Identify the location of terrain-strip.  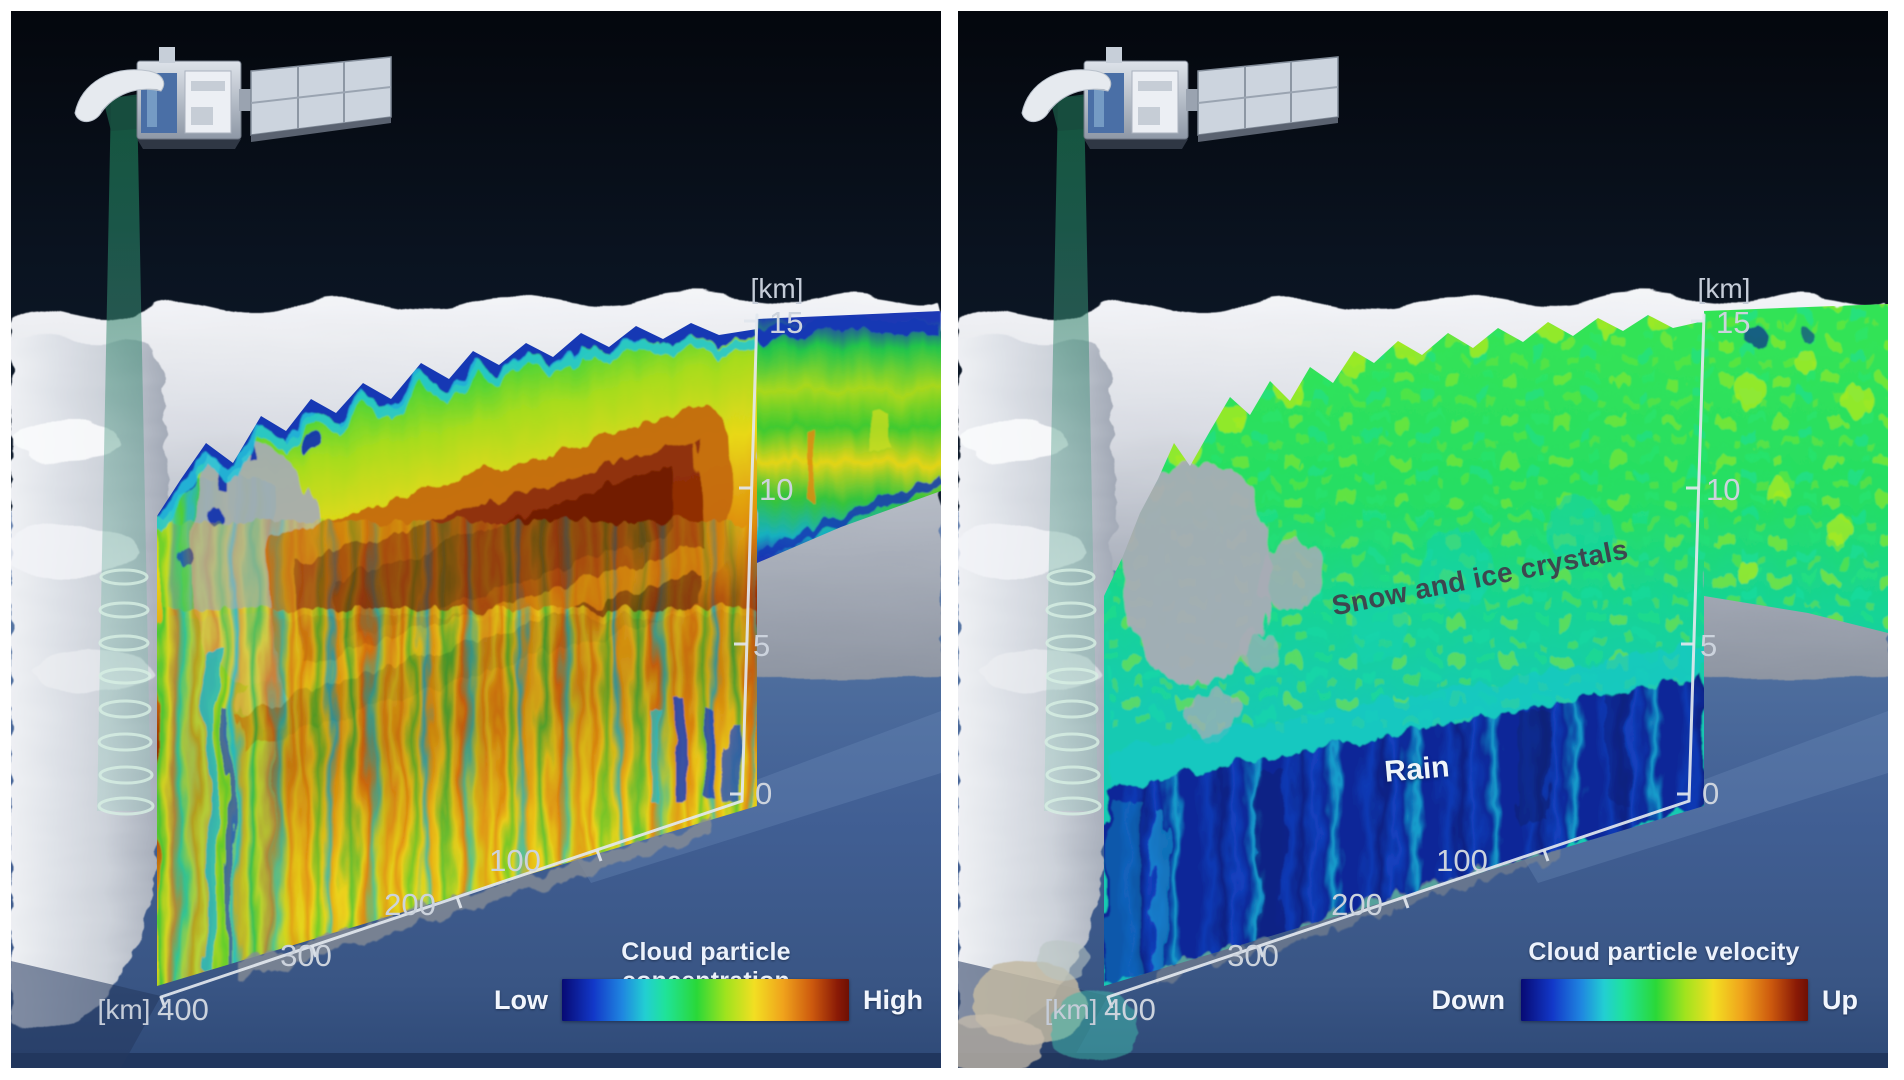
(473, 901).